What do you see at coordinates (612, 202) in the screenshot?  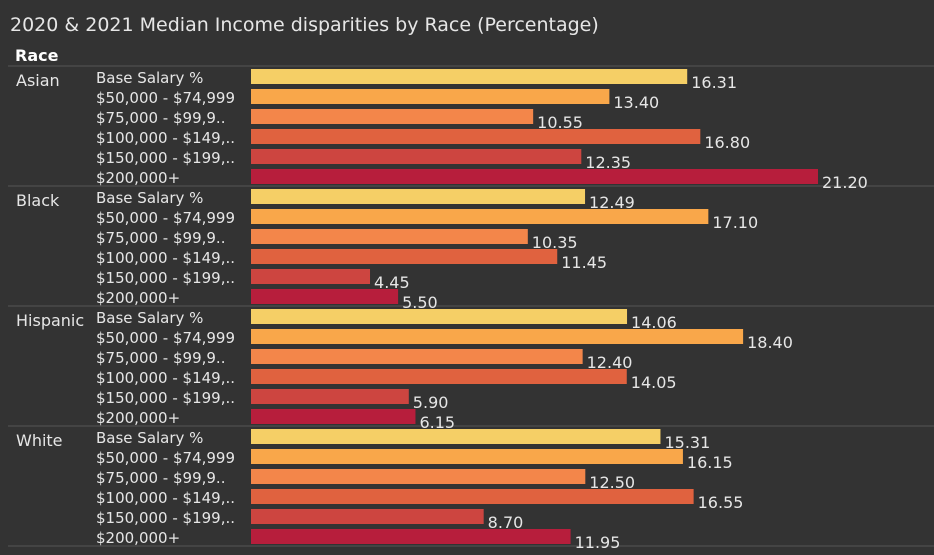 I see `value-label: 12.49` at bounding box center [612, 202].